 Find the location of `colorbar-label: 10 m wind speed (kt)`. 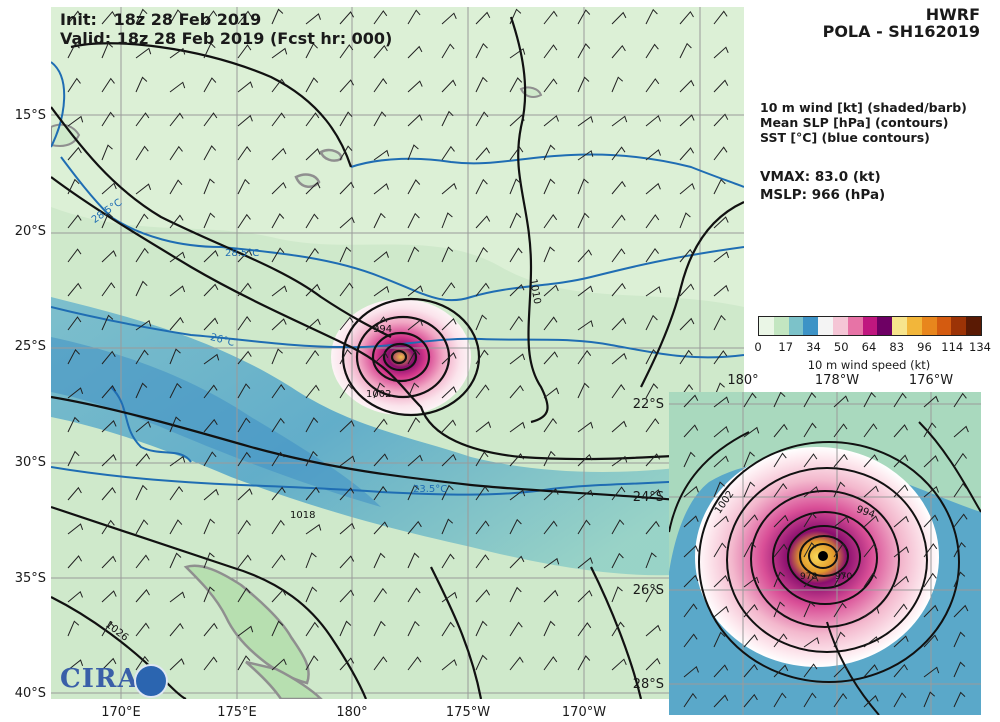

colorbar-label: 10 m wind speed (kt) is located at coordinates (869, 365).